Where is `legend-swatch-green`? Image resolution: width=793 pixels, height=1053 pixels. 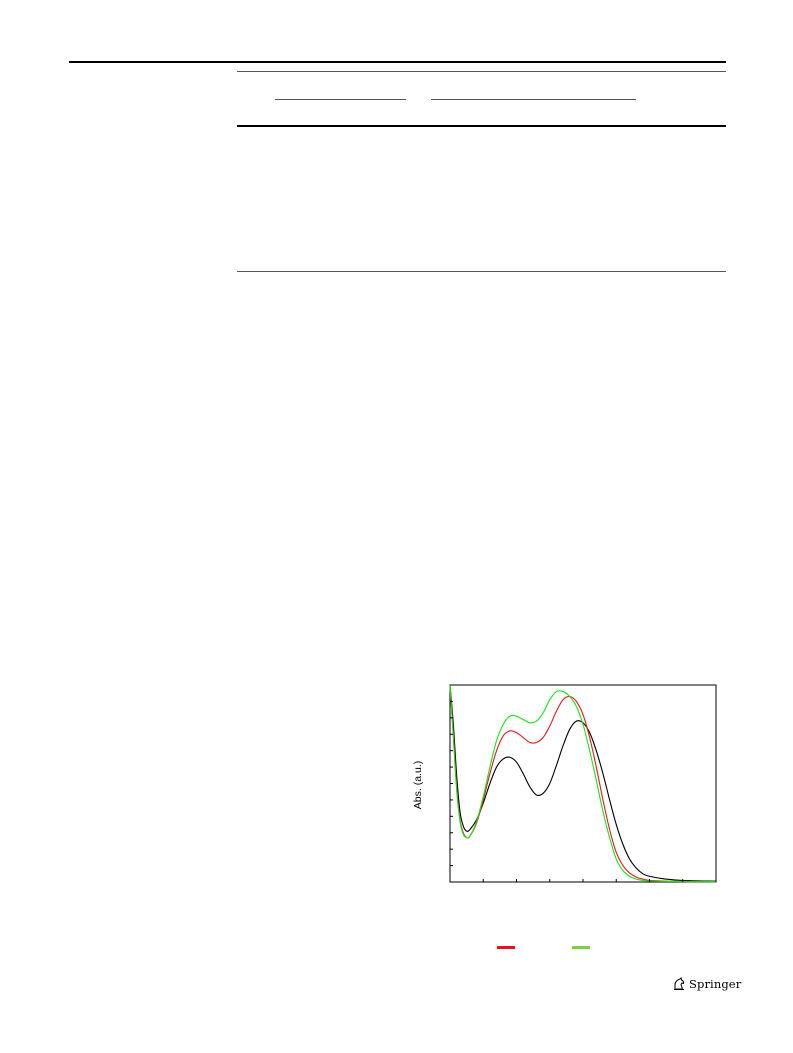
legend-swatch-green is located at coordinates (581, 947).